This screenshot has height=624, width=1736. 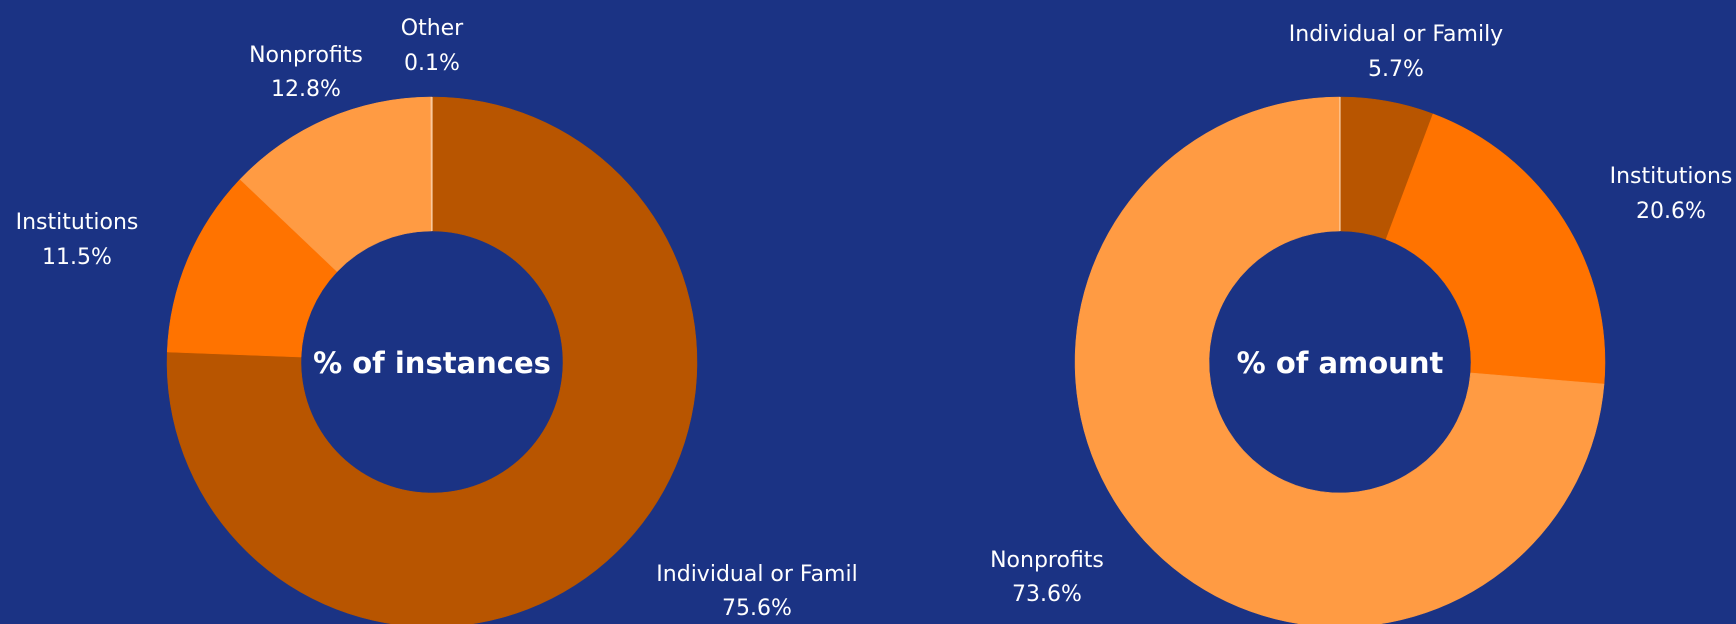 What do you see at coordinates (1396, 69) in the screenshot?
I see `slice-label-value: 5.7%` at bounding box center [1396, 69].